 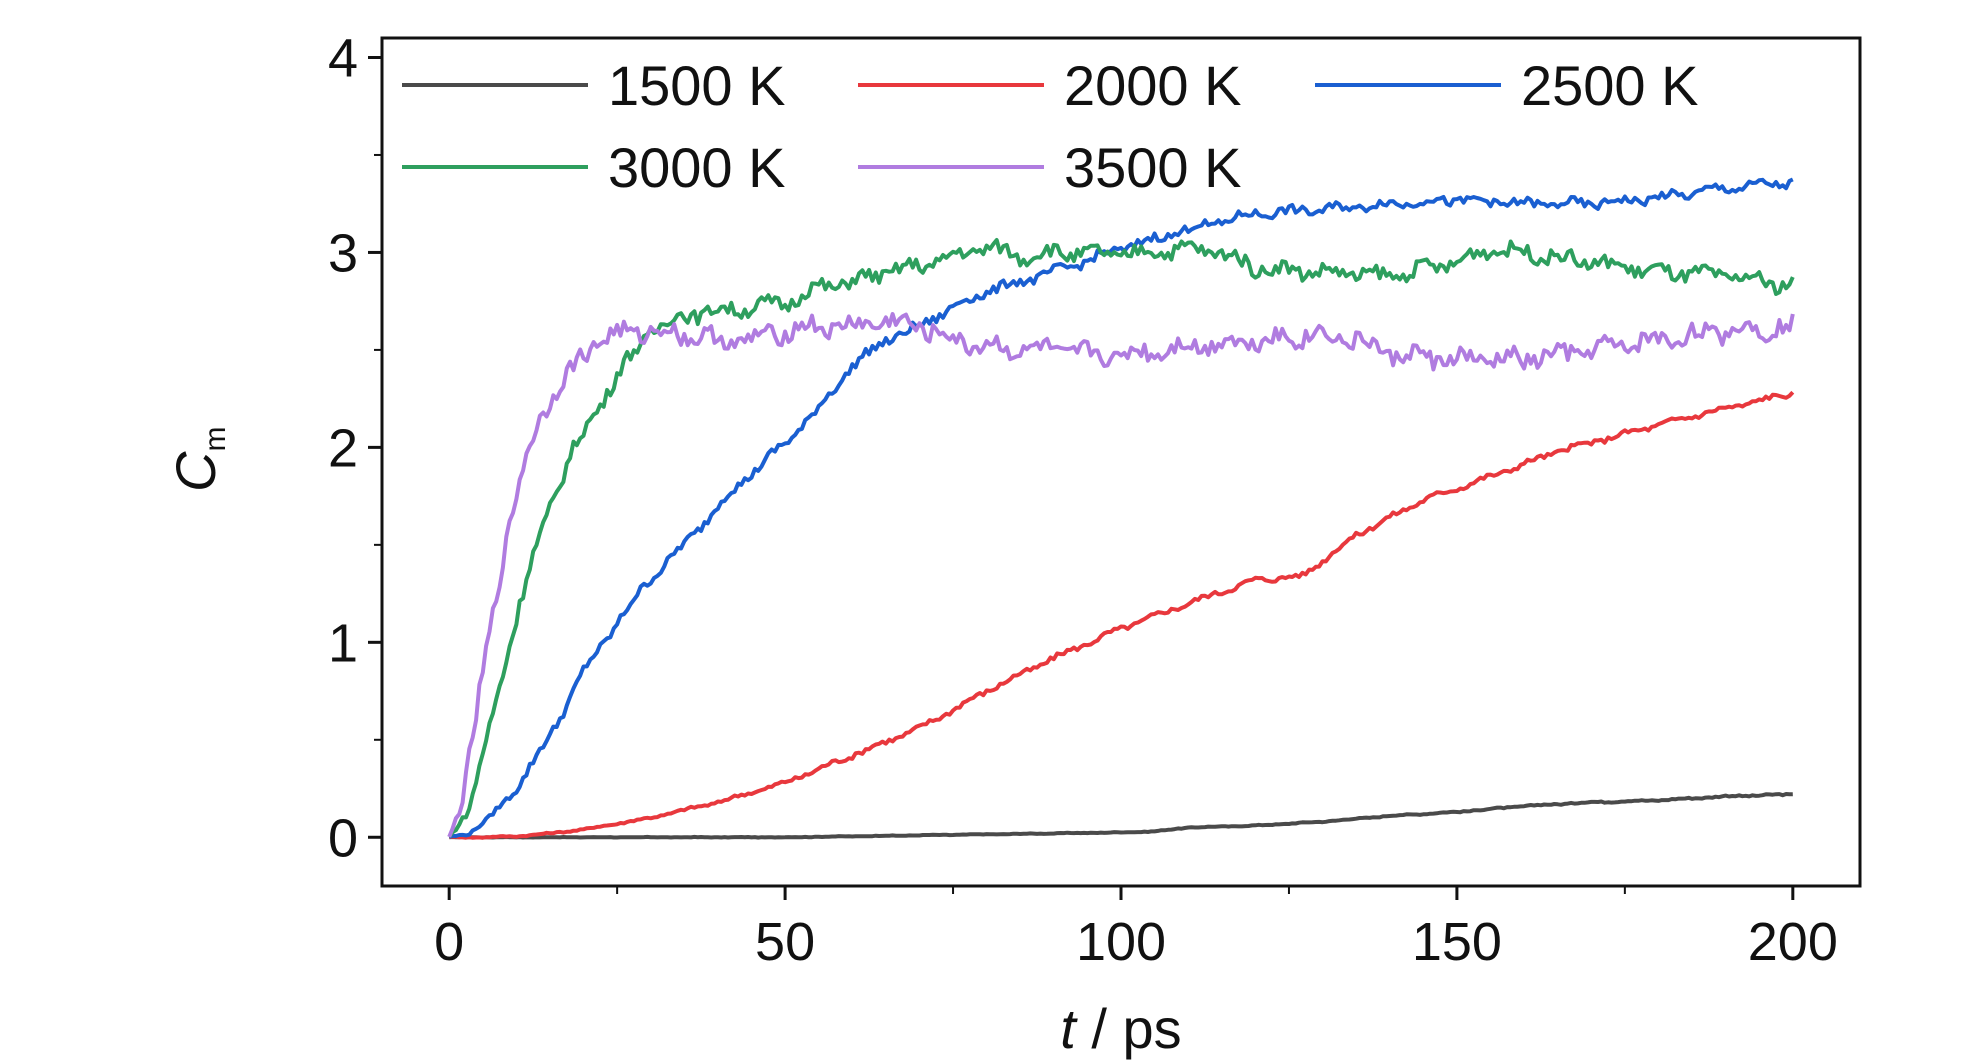 What do you see at coordinates (343, 448) in the screenshot?
I see `y-tick-label: 2` at bounding box center [343, 448].